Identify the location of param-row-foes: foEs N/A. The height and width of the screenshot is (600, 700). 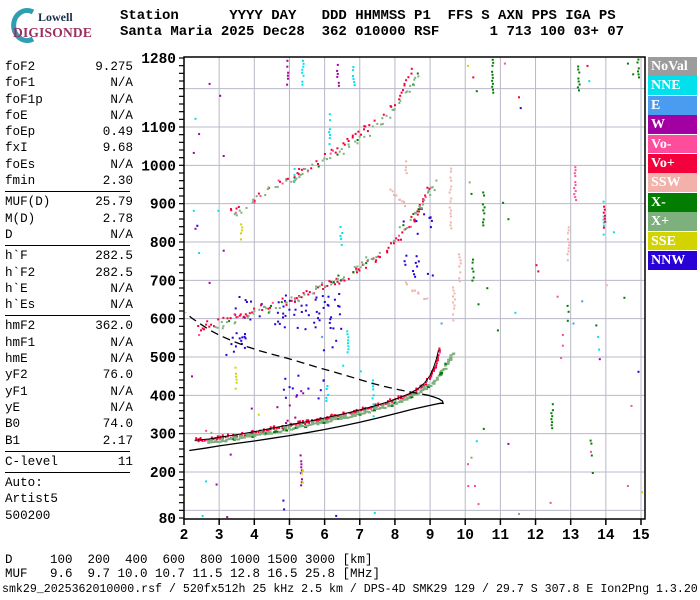
(69, 165).